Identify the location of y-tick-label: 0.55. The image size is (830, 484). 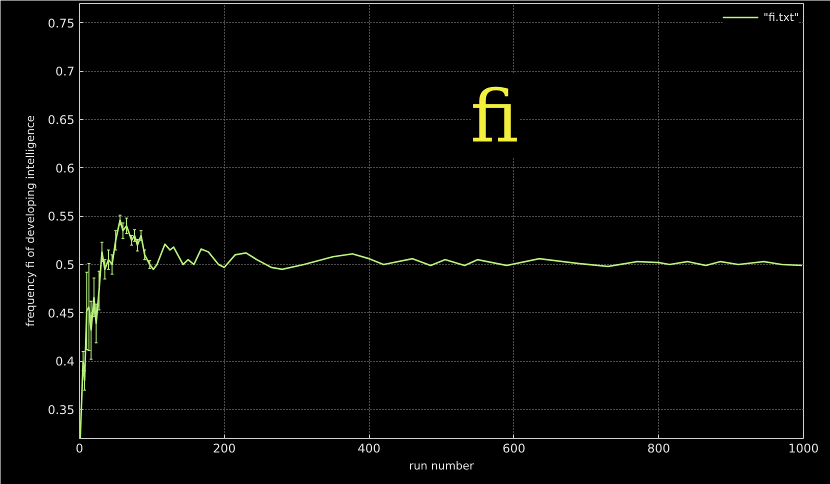
(61, 217).